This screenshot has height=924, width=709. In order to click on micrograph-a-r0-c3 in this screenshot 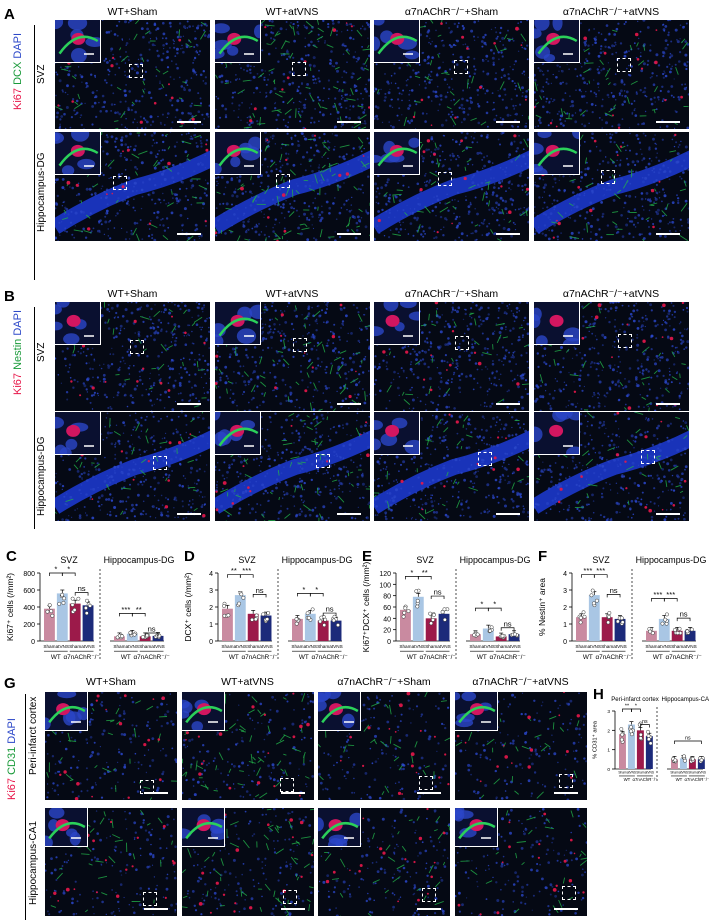, I will do `click(611, 74)`.